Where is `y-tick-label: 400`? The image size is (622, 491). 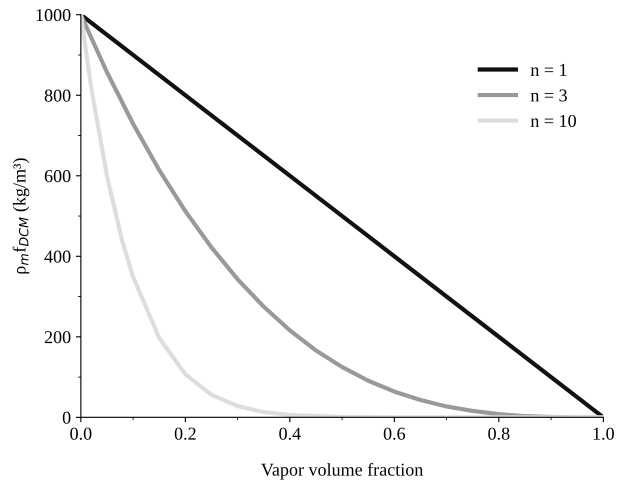
y-tick-label: 400 is located at coordinates (57, 256).